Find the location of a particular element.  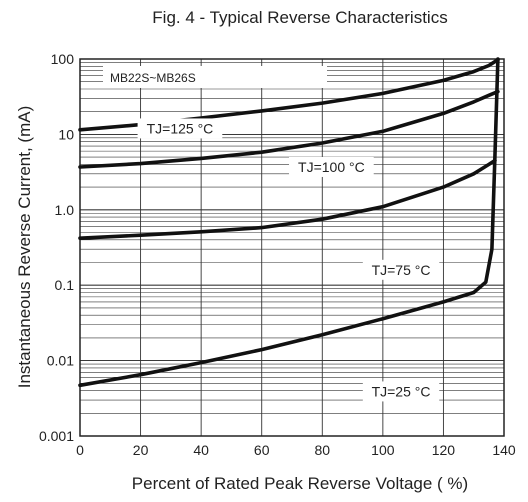

curve-annotation-2: TJ=100 °C is located at coordinates (331, 166).